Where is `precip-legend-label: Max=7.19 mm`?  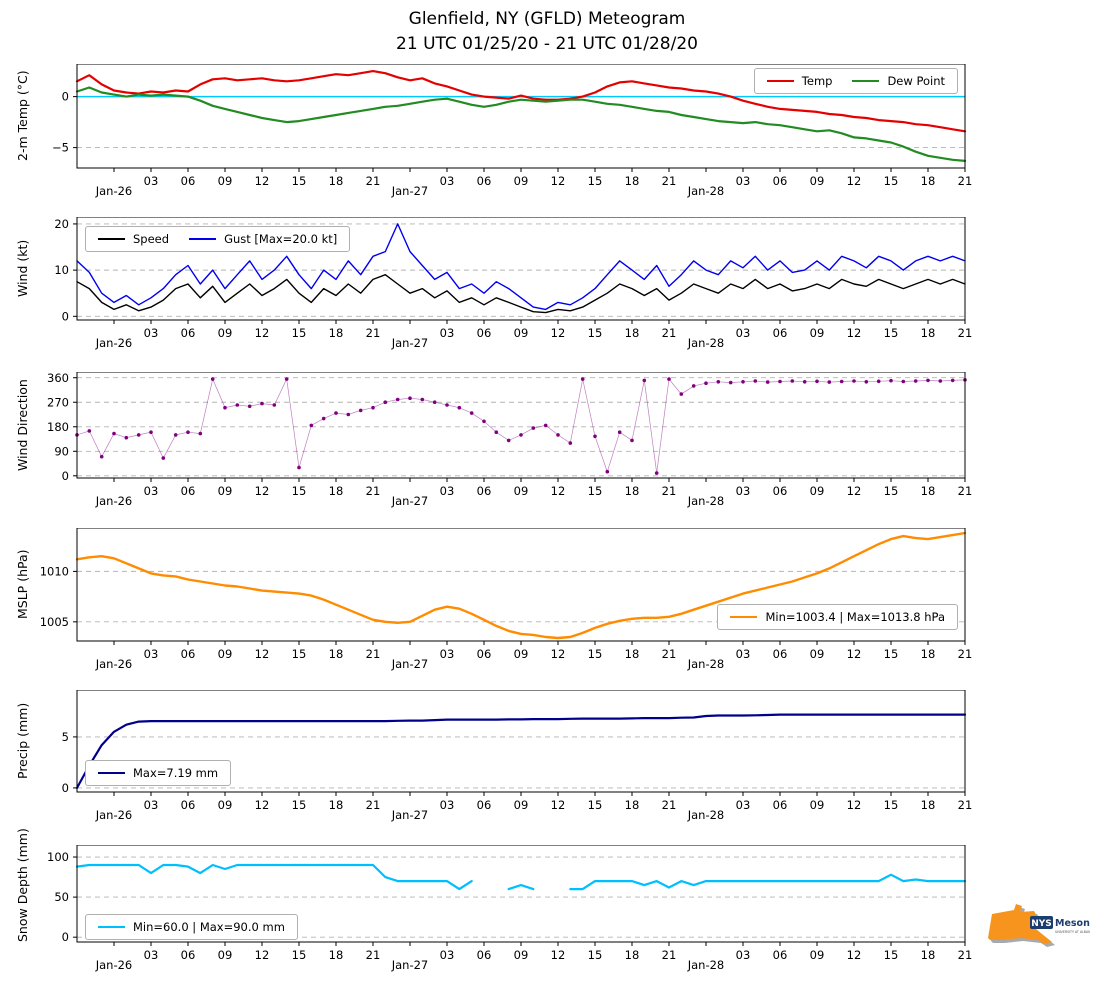 precip-legend-label: Max=7.19 mm is located at coordinates (176, 773).